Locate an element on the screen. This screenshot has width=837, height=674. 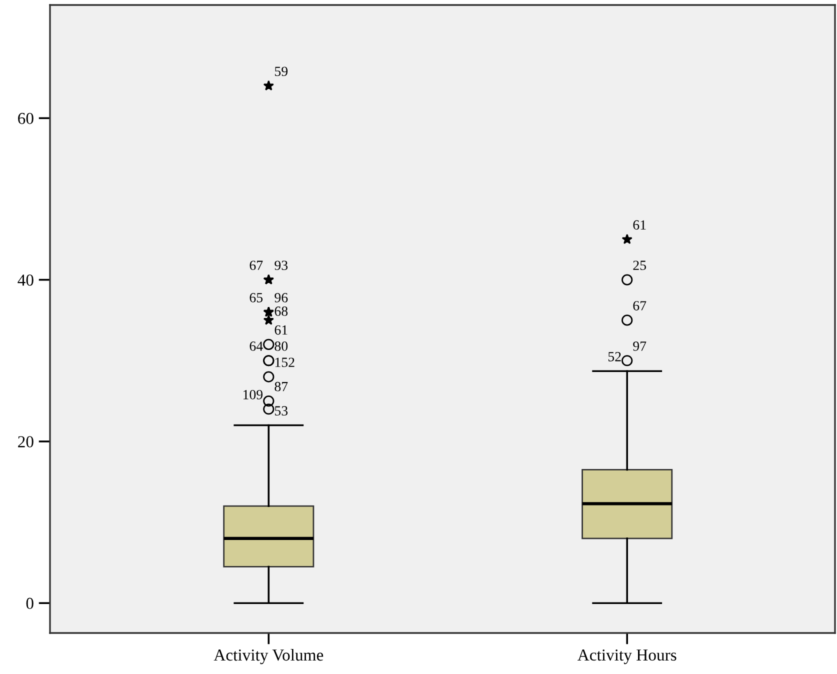
annotation: 53 is located at coordinates (281, 411).